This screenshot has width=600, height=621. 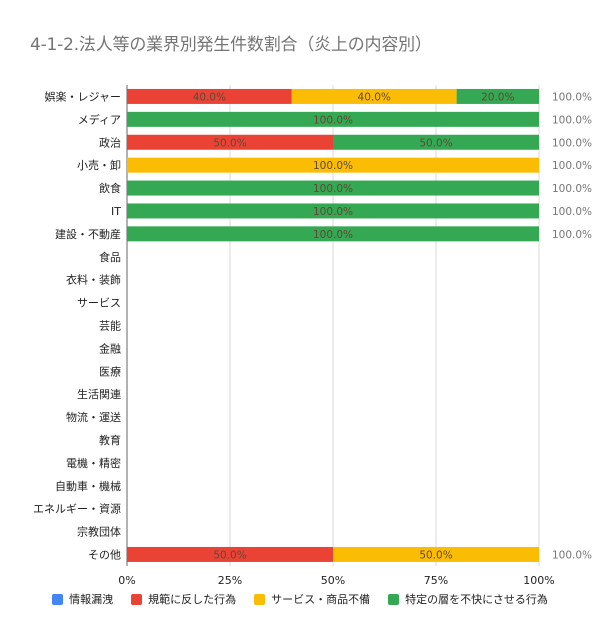 What do you see at coordinates (436, 580) in the screenshot?
I see `x-tick-label: 75%` at bounding box center [436, 580].